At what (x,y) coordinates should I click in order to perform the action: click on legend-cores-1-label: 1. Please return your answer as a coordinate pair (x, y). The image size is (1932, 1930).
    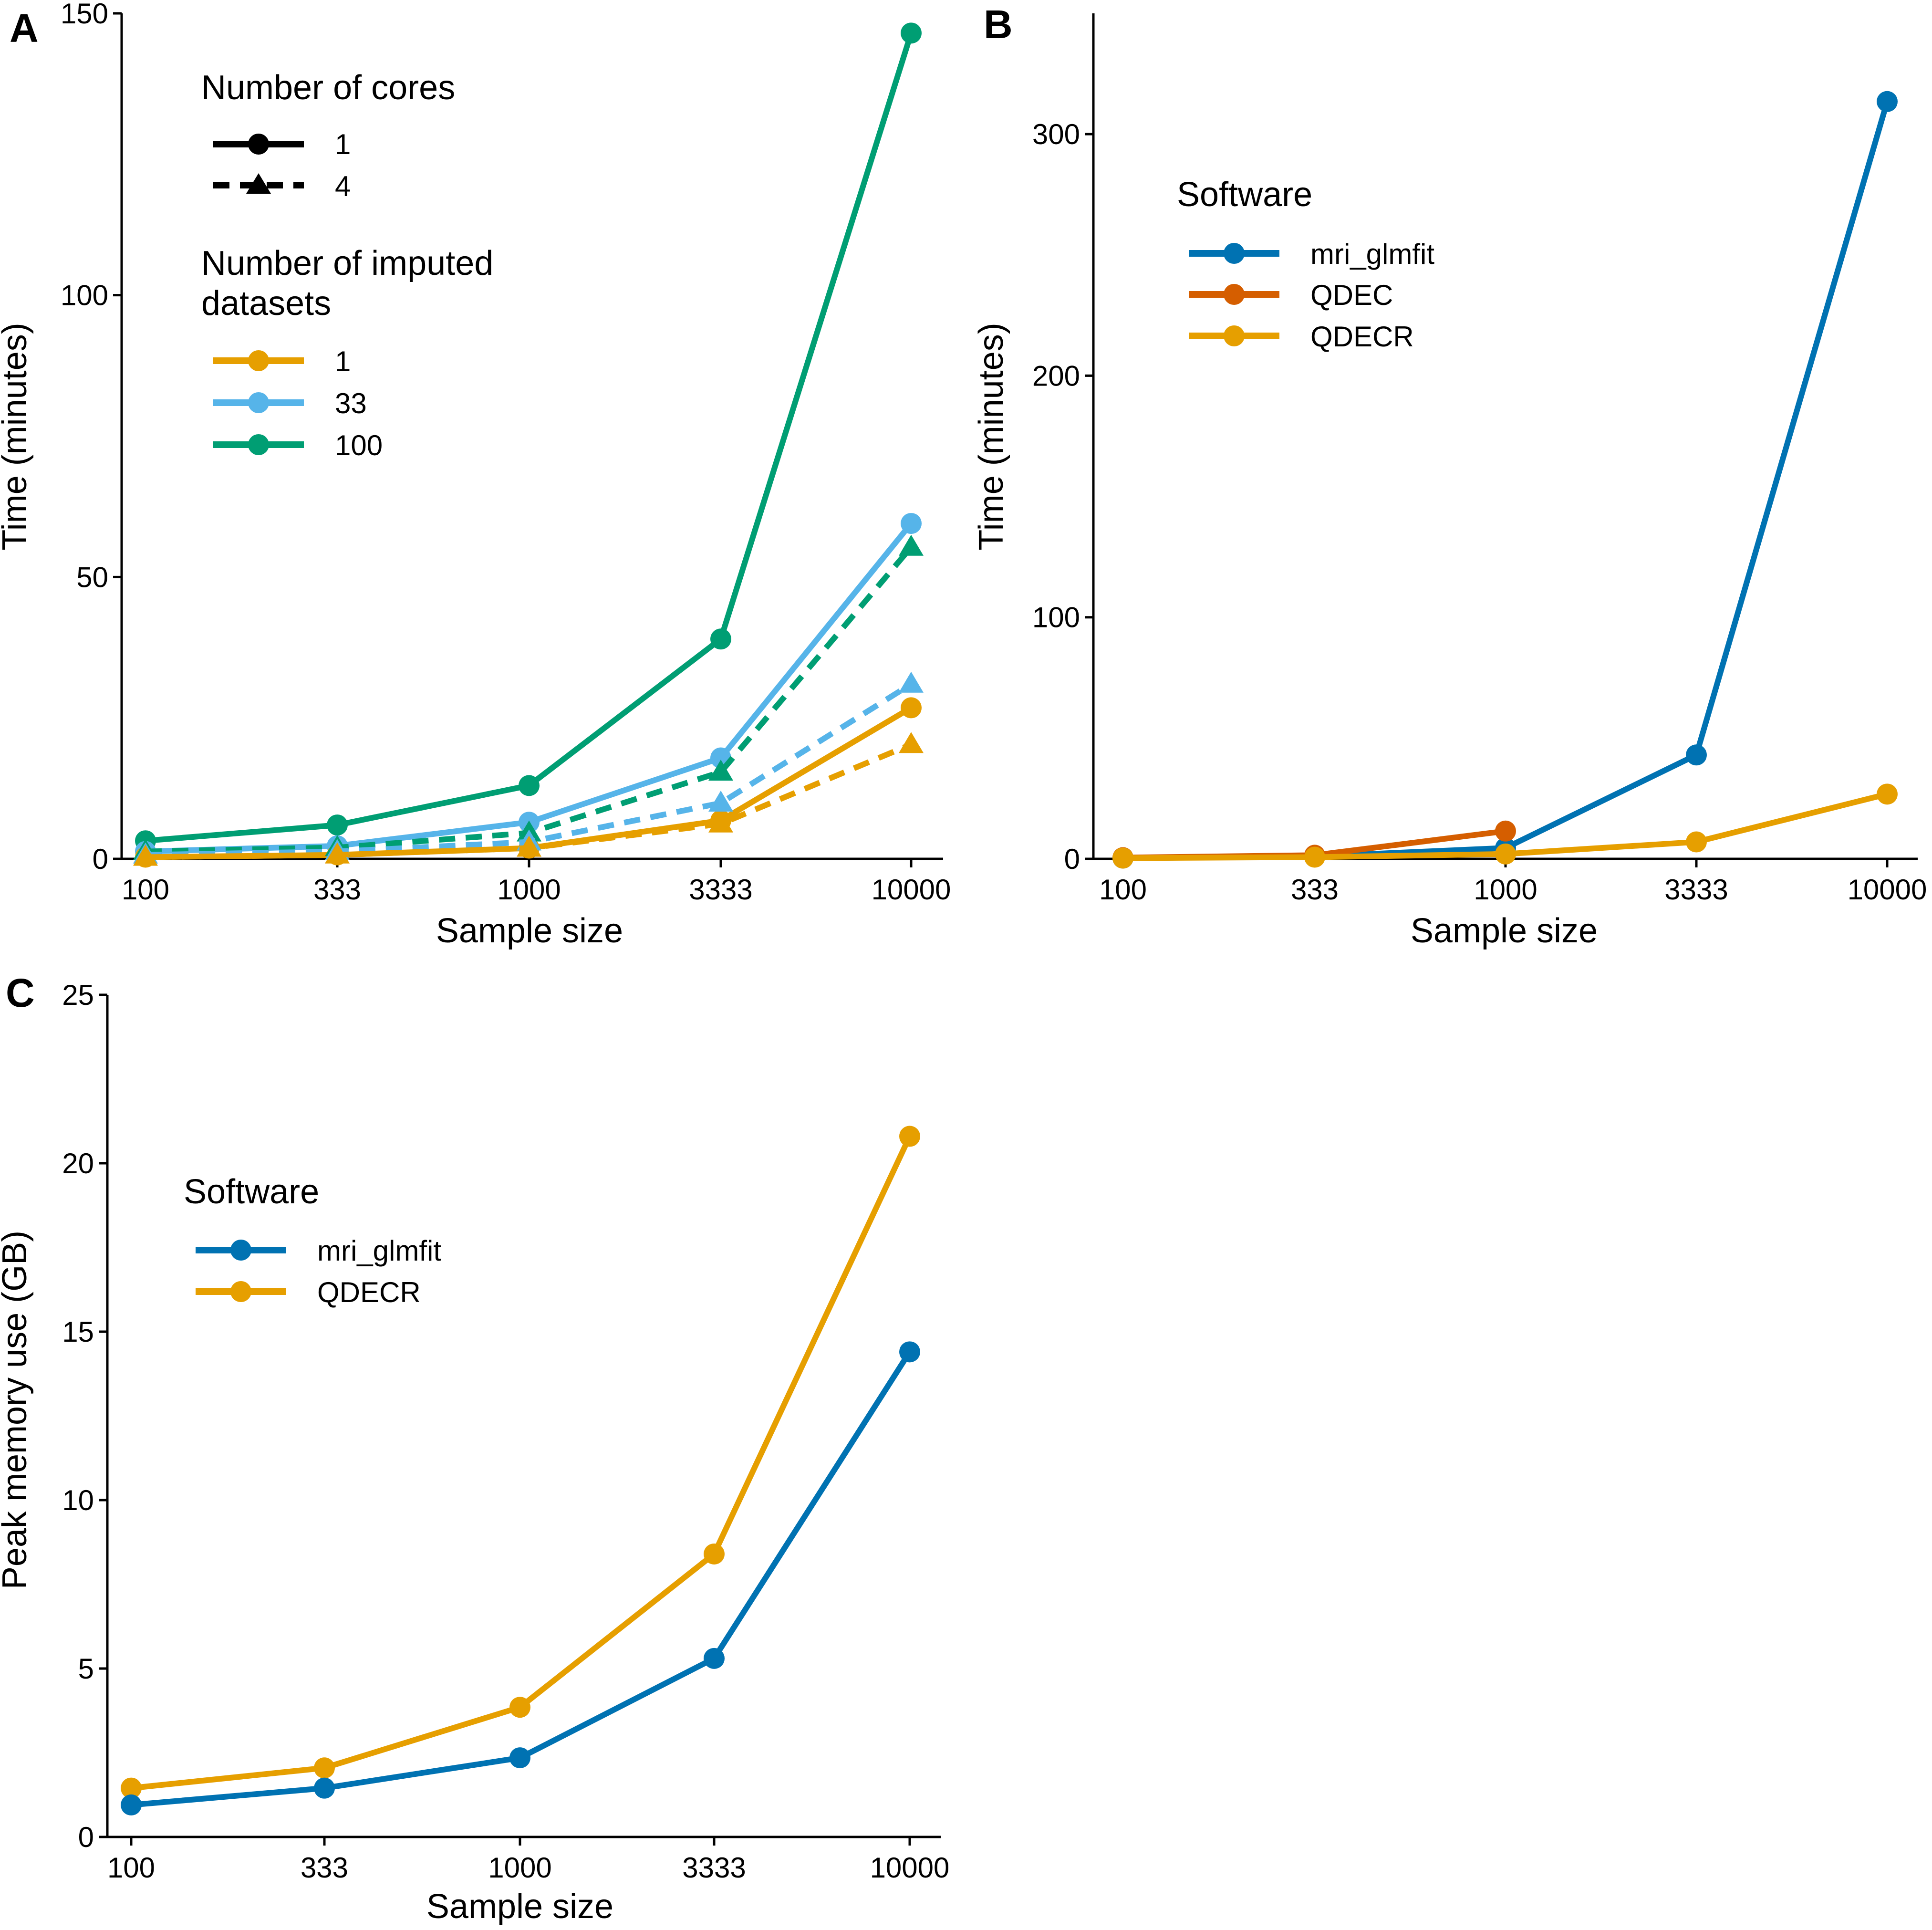
    Looking at the image, I should click on (343, 144).